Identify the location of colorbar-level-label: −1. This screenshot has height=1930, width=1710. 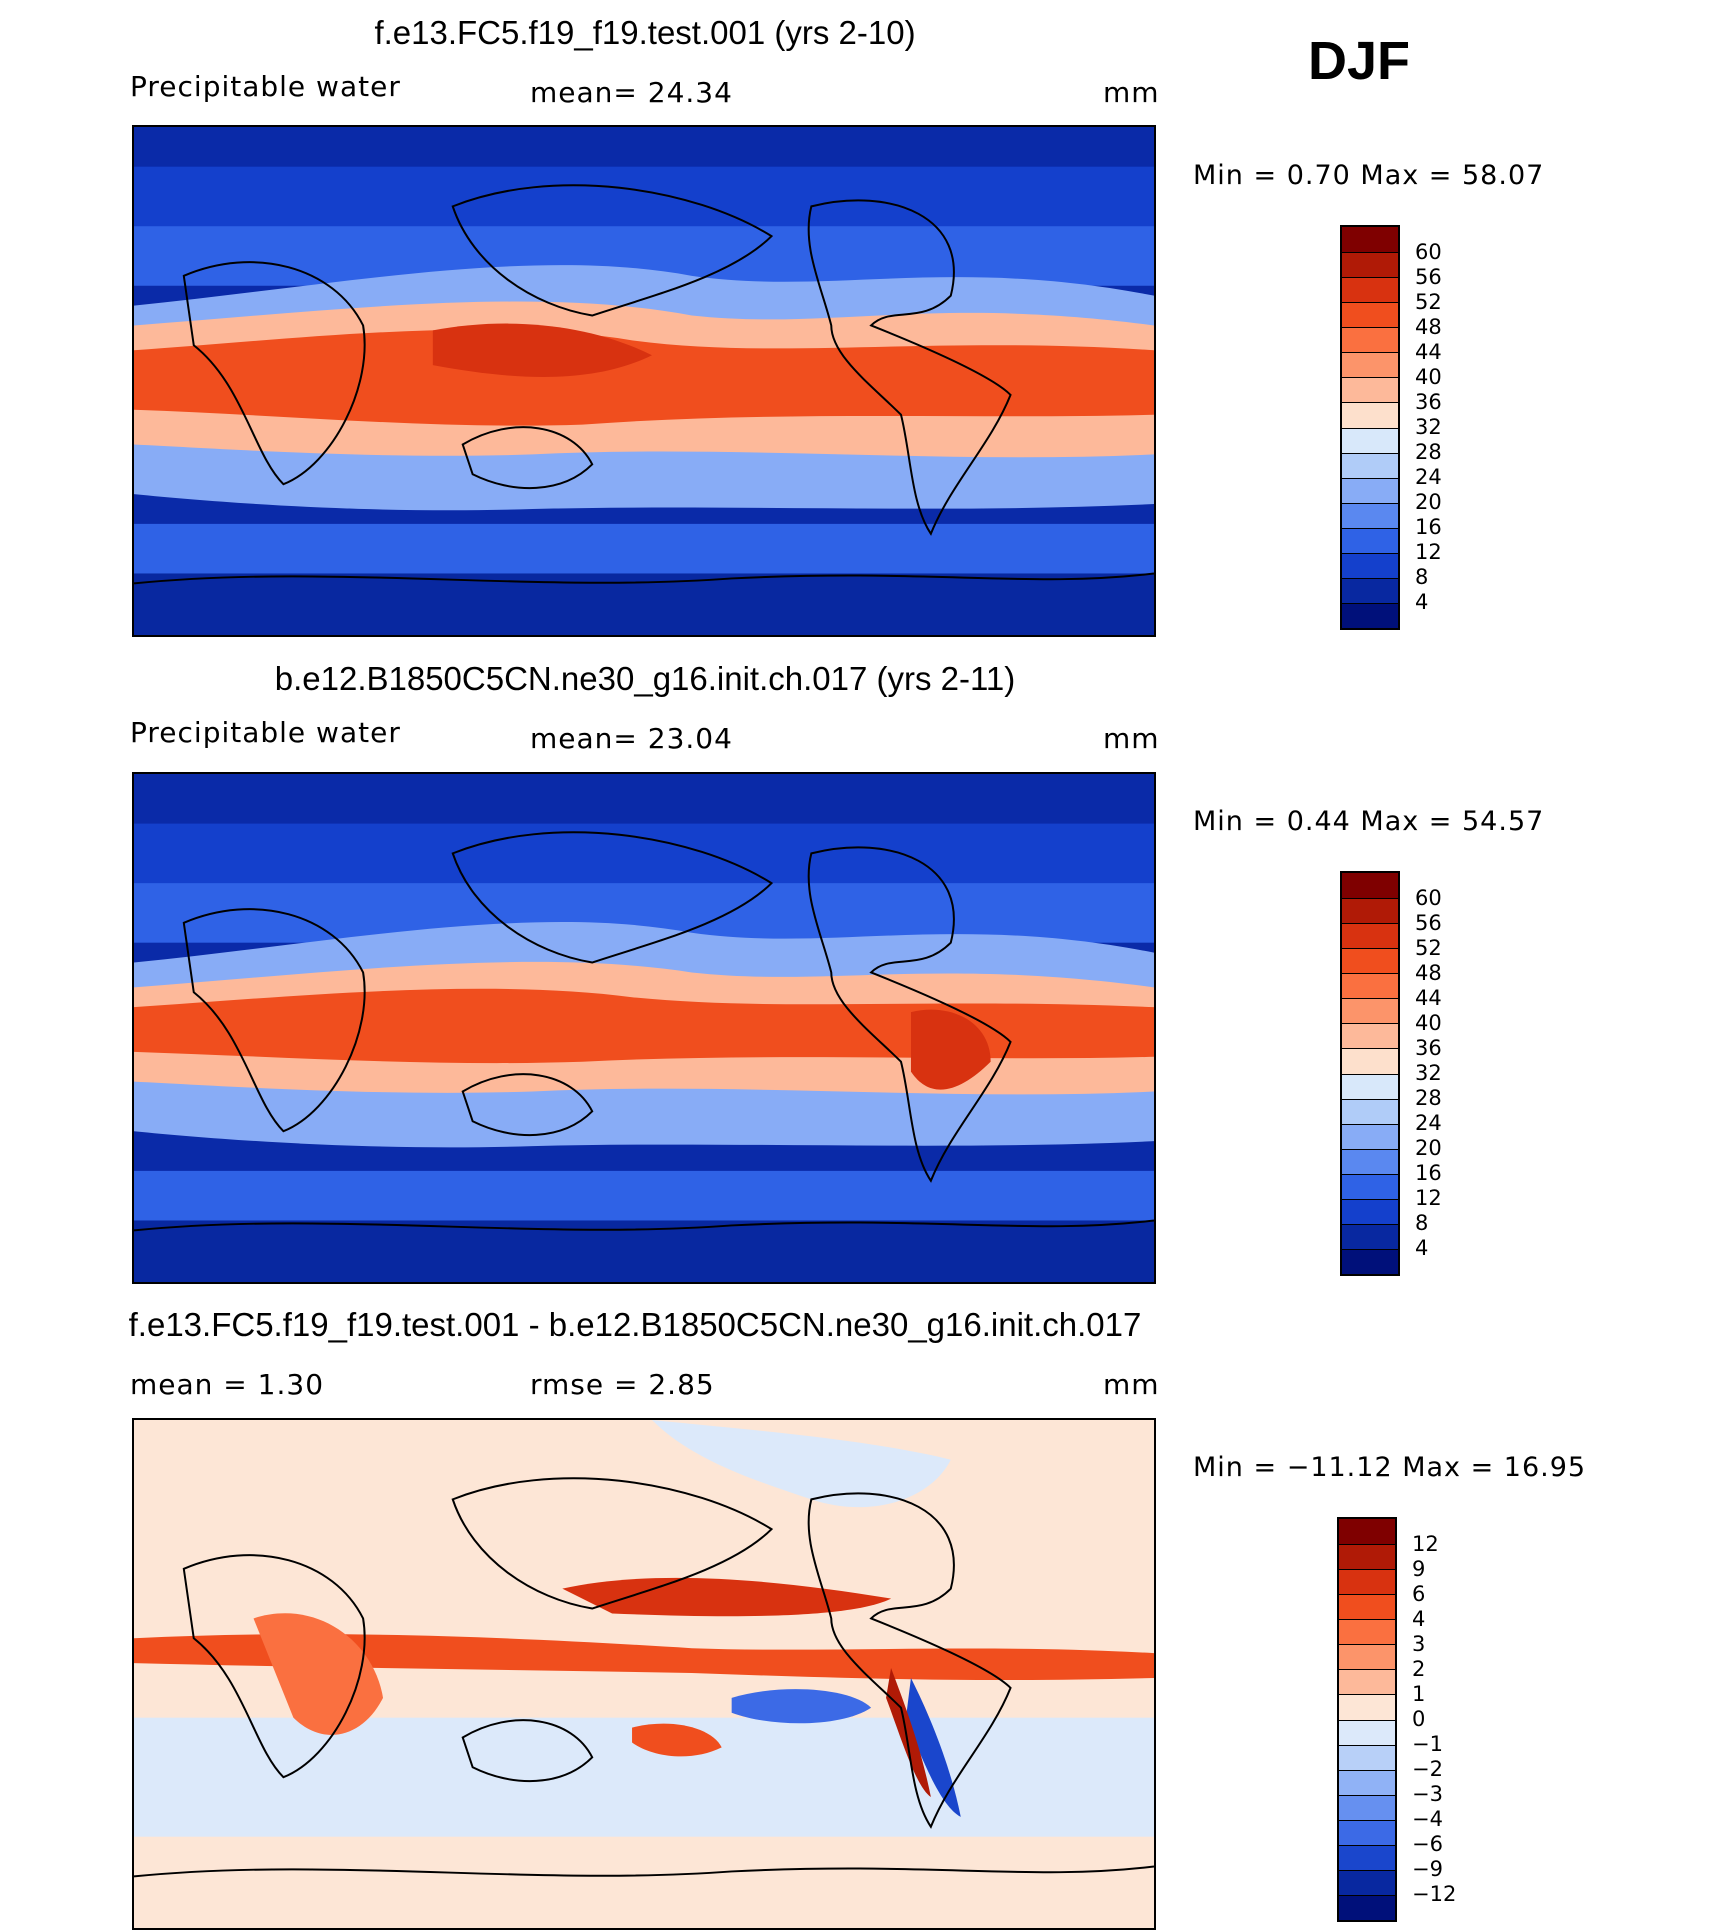
(1427, 1744).